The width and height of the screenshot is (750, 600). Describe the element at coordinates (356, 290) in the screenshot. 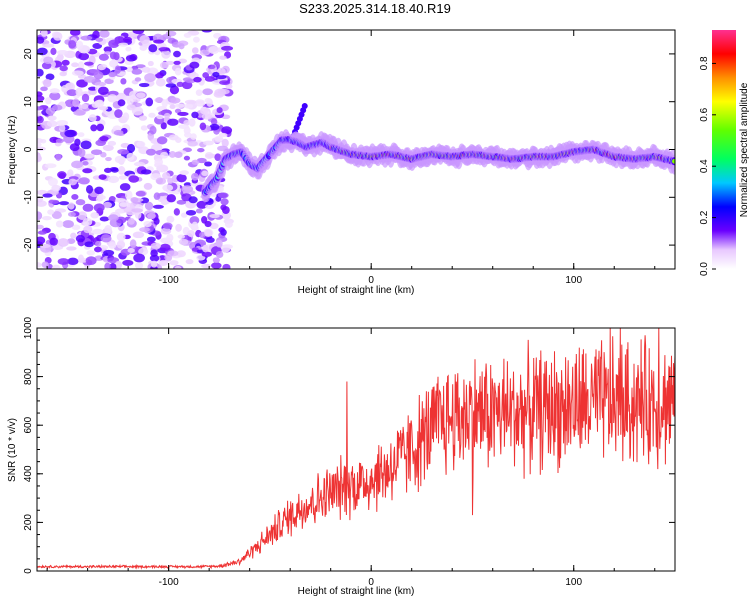

I see `spectrogram-x-label: Height of straight line (km)` at that location.